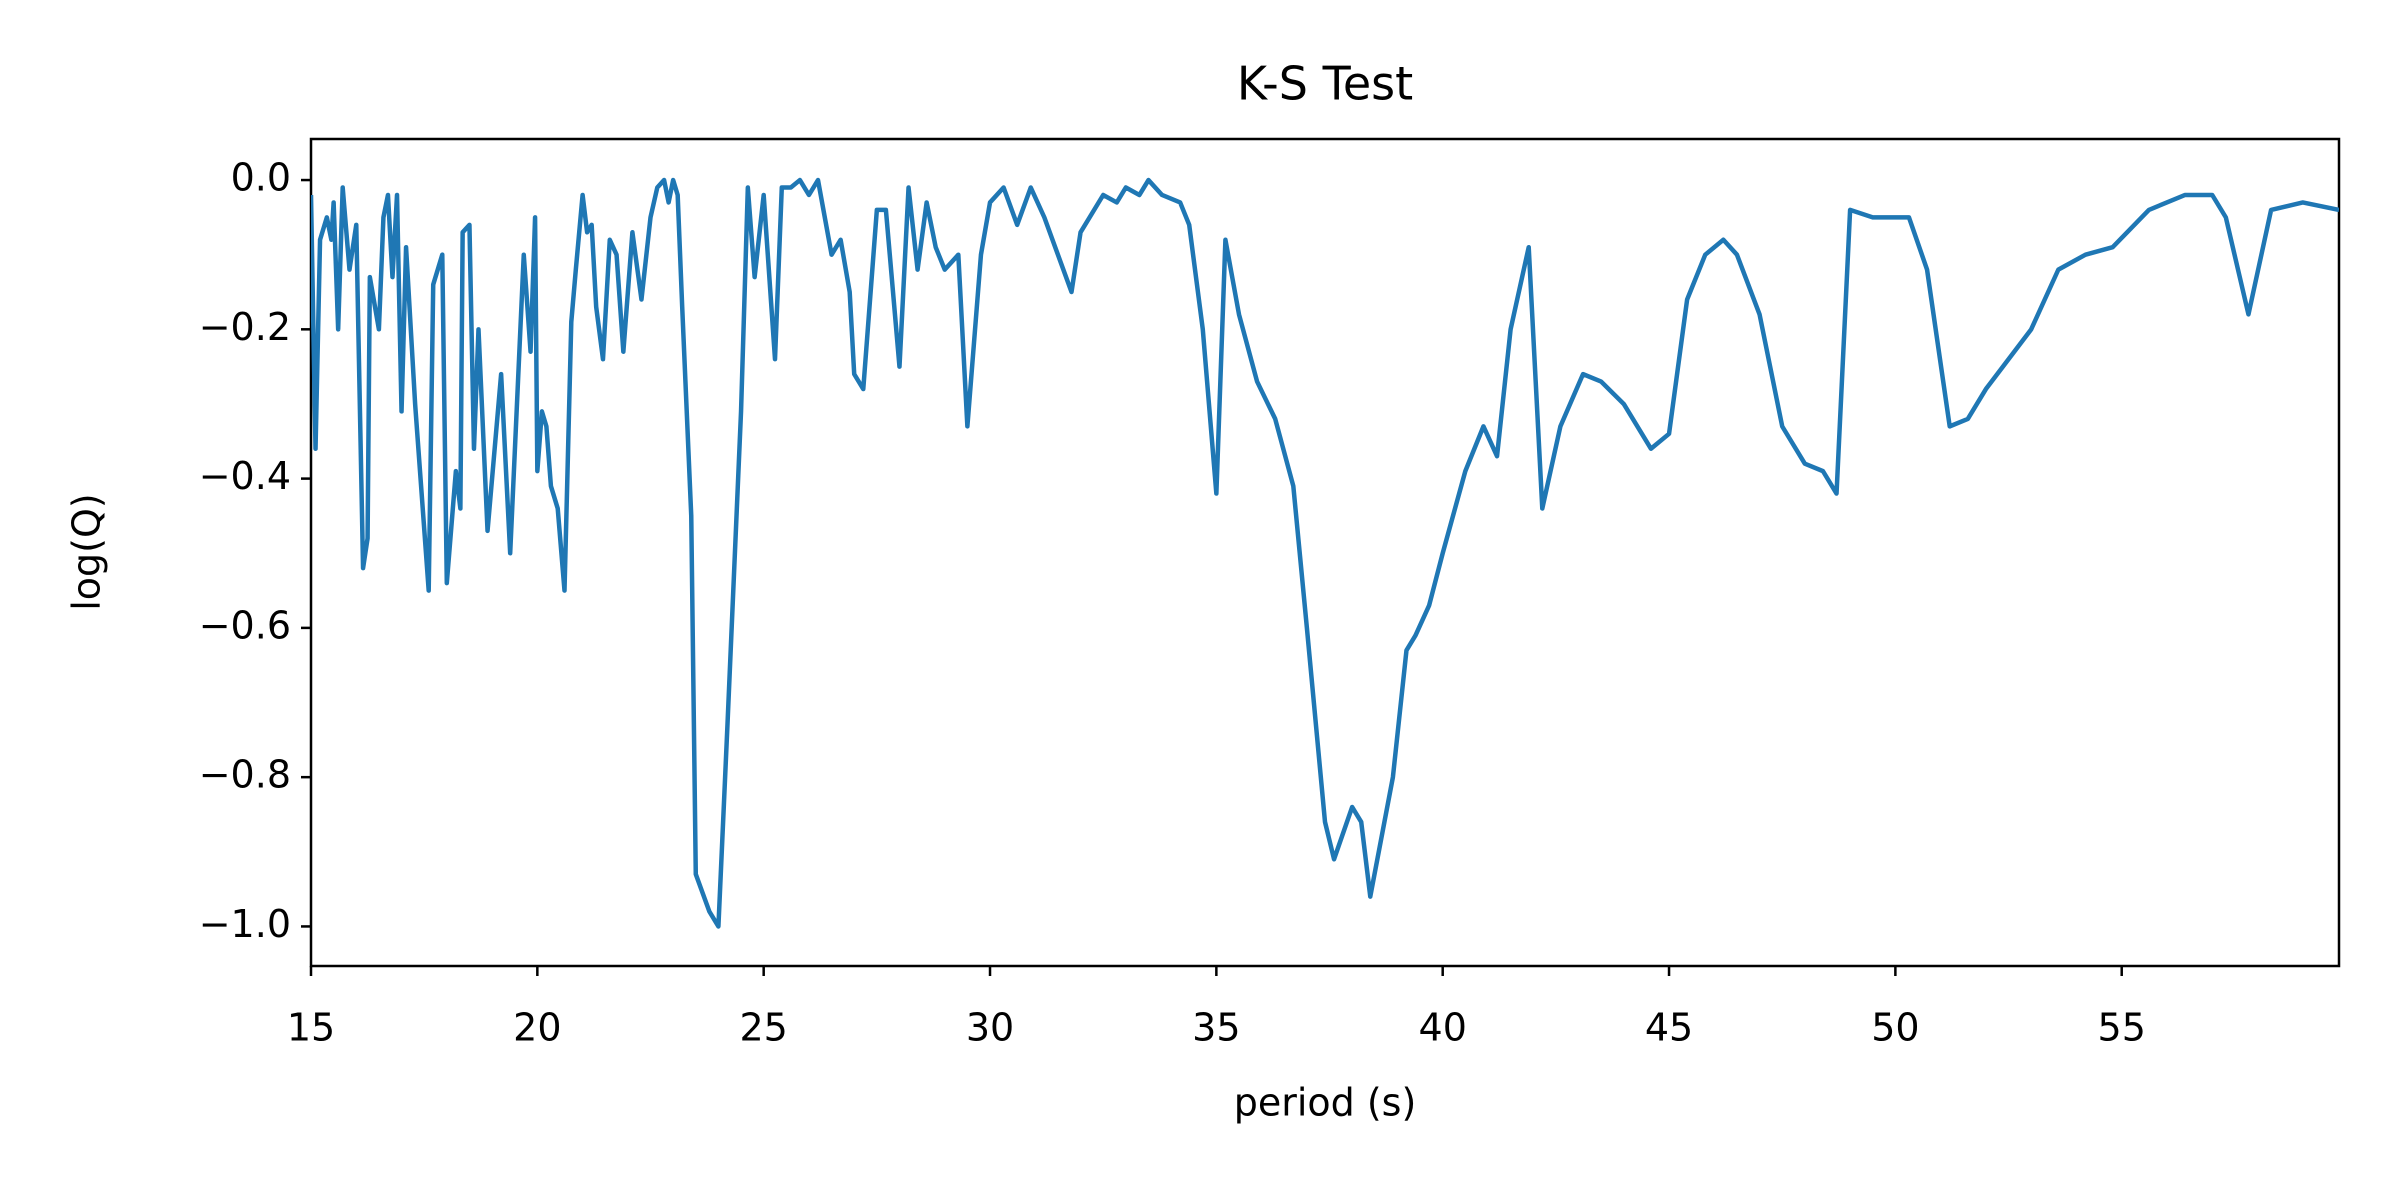 The width and height of the screenshot is (2400, 1200). I want to click on x-tick-label: 55, so click(2122, 1028).